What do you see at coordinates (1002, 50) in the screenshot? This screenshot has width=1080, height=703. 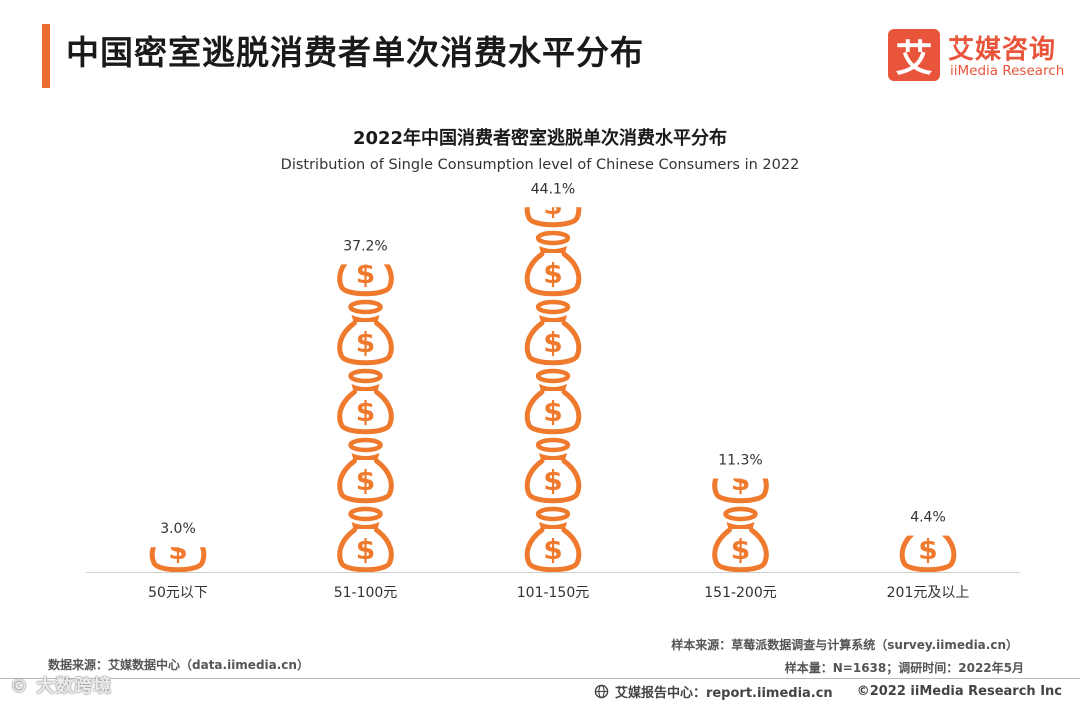 I see `brand-name-cn: 艾媒咨询` at bounding box center [1002, 50].